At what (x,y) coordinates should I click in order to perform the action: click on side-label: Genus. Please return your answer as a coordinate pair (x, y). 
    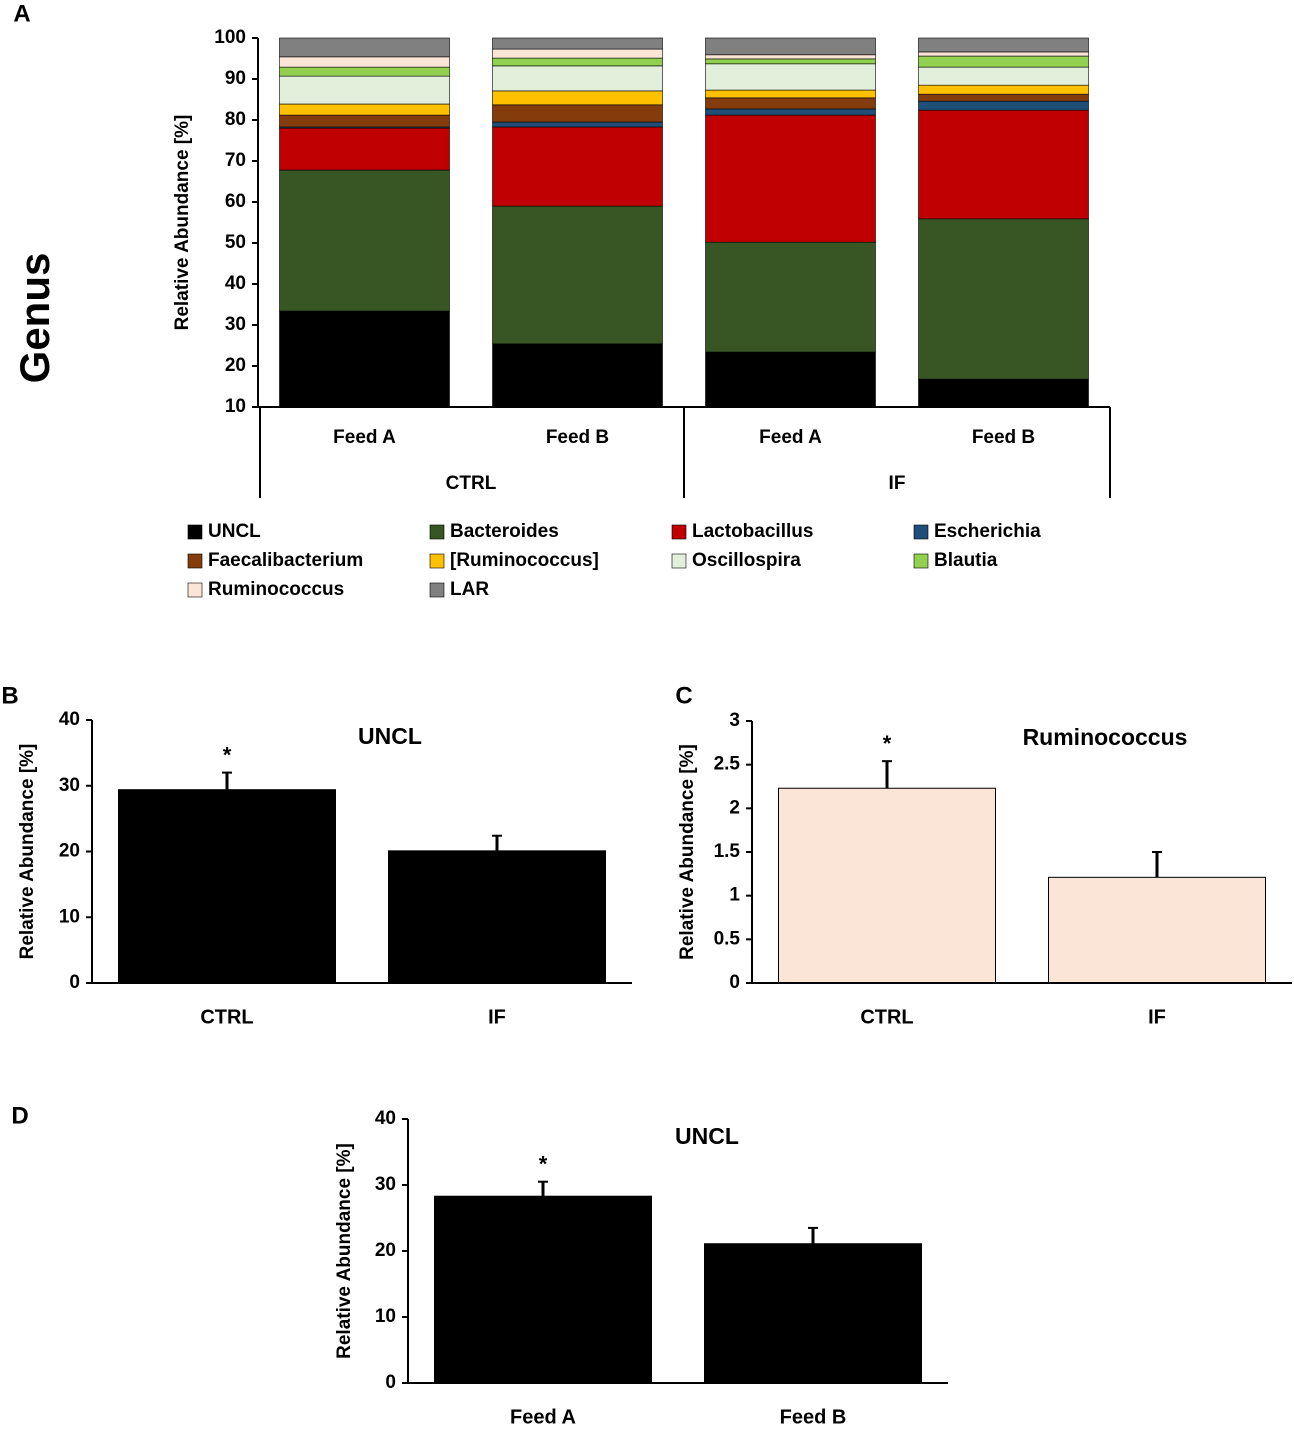
    Looking at the image, I should click on (34, 318).